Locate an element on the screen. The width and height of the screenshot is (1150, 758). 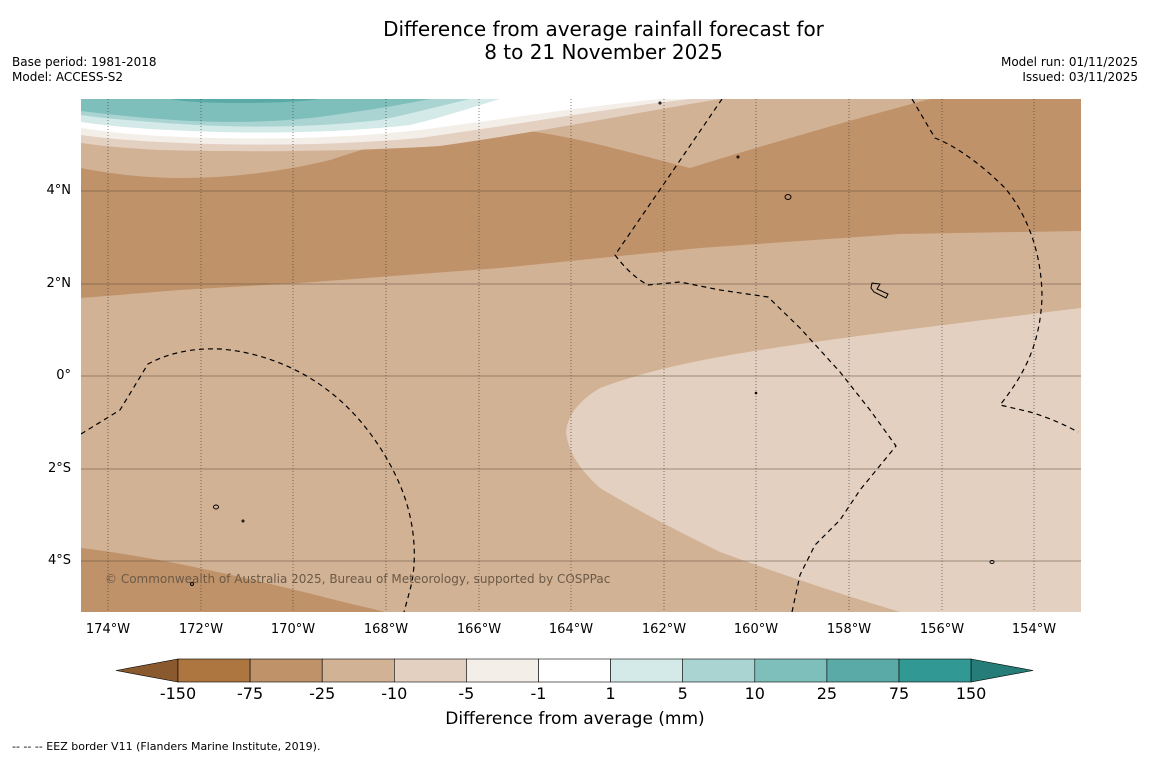
island-kiritimati is located at coordinates (879, 290).